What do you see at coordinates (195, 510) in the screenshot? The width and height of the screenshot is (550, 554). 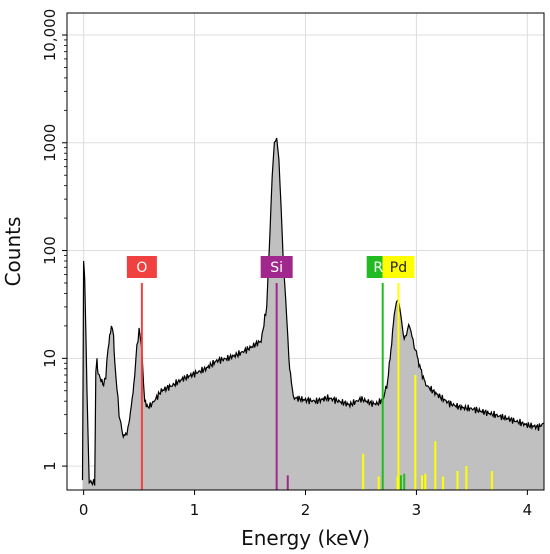 I see `x-tick-label: 1` at bounding box center [195, 510].